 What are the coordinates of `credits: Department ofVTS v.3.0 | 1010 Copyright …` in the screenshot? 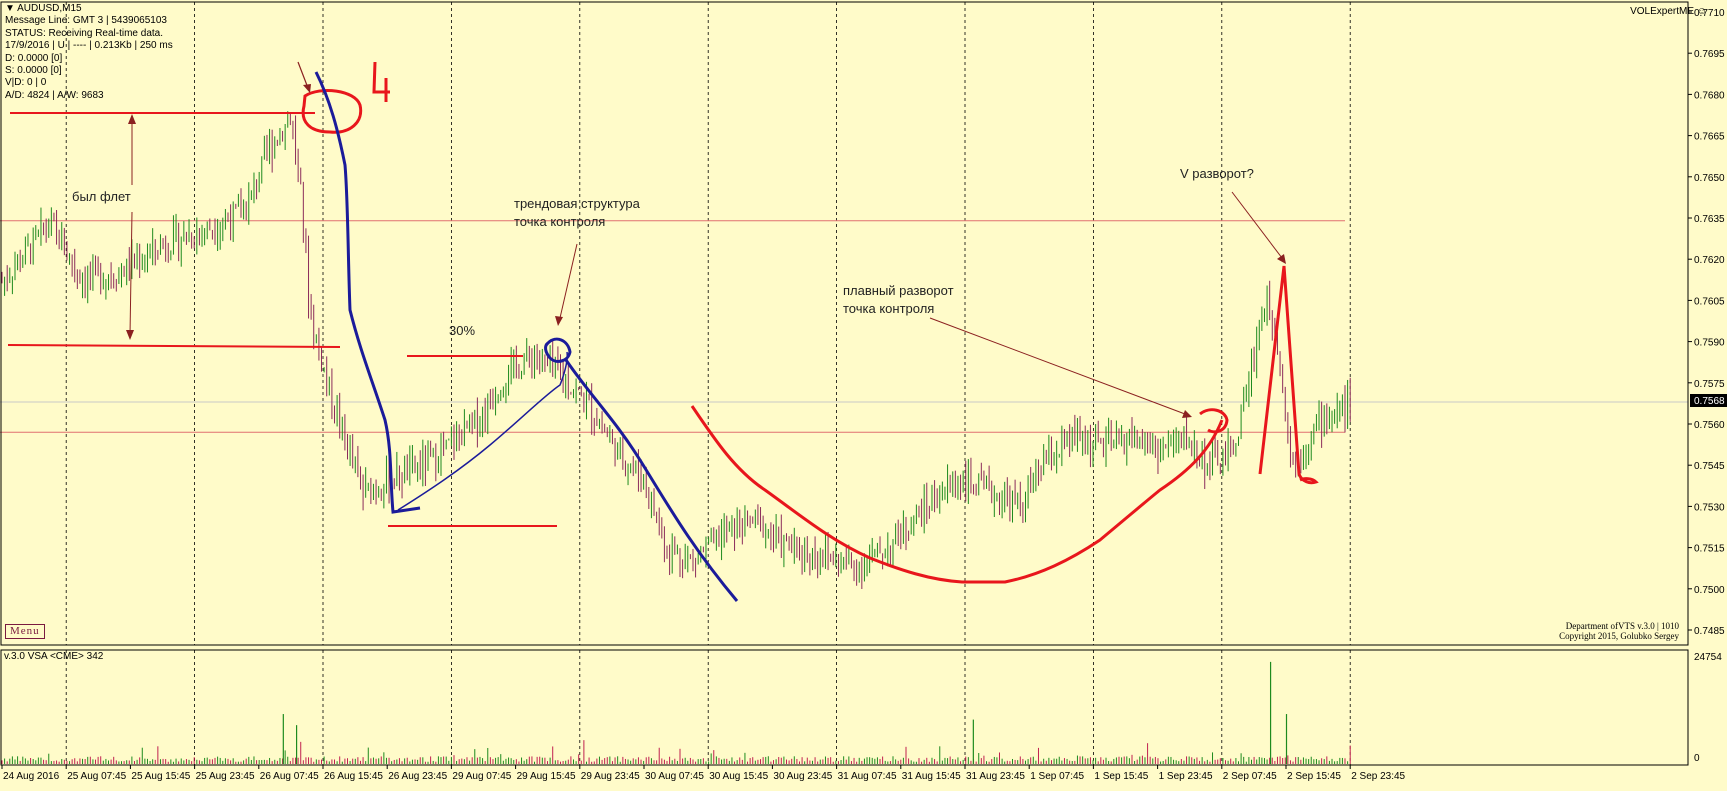 It's located at (1619, 631).